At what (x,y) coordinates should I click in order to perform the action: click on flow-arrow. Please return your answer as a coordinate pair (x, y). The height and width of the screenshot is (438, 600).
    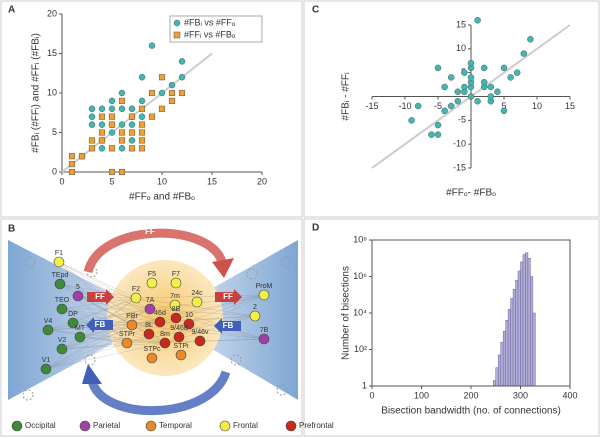
    Looking at the image, I should click on (100, 297).